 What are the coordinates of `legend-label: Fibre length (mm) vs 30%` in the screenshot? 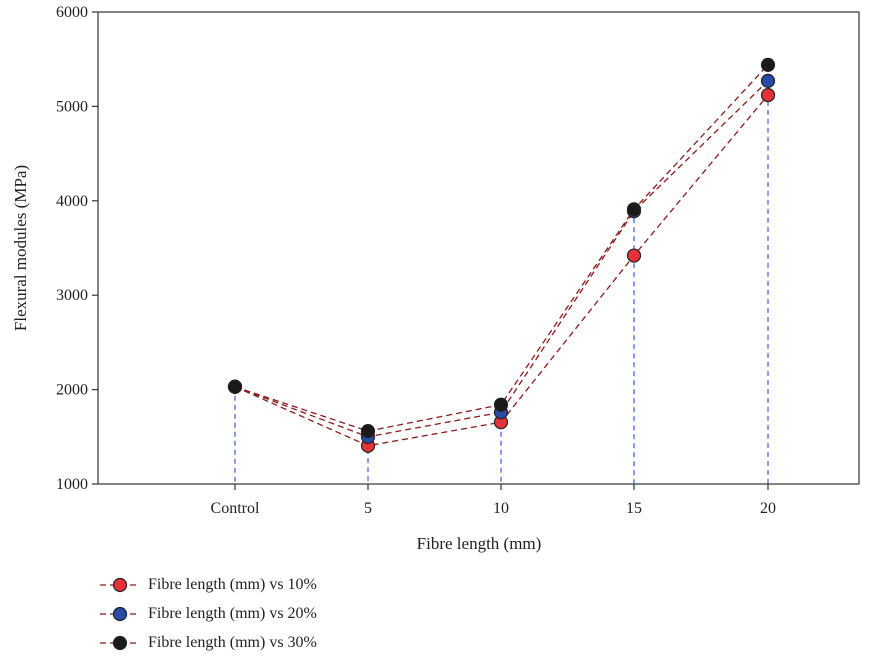 It's located at (232, 642).